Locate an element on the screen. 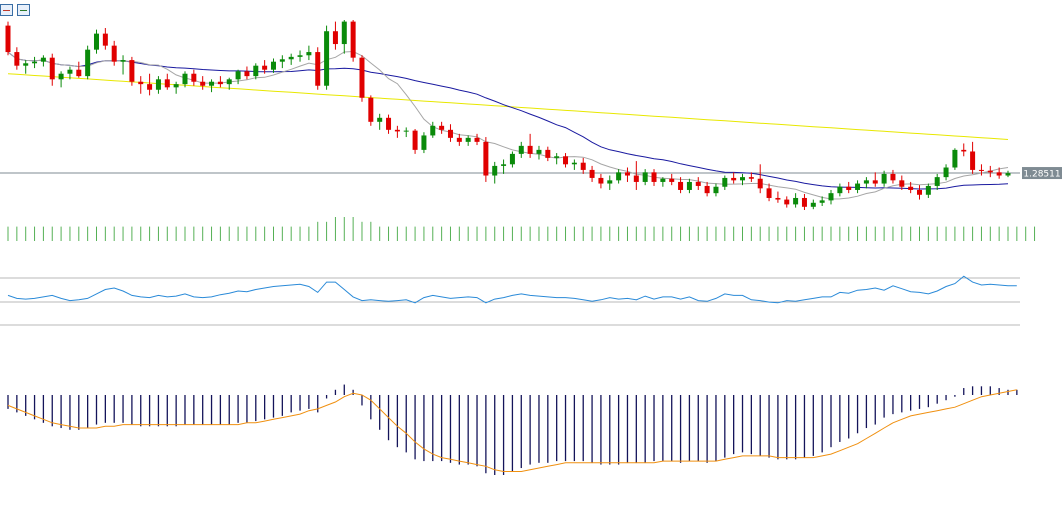 The image size is (1062, 505). price-tag: 1.28511 is located at coordinates (1042, 173).